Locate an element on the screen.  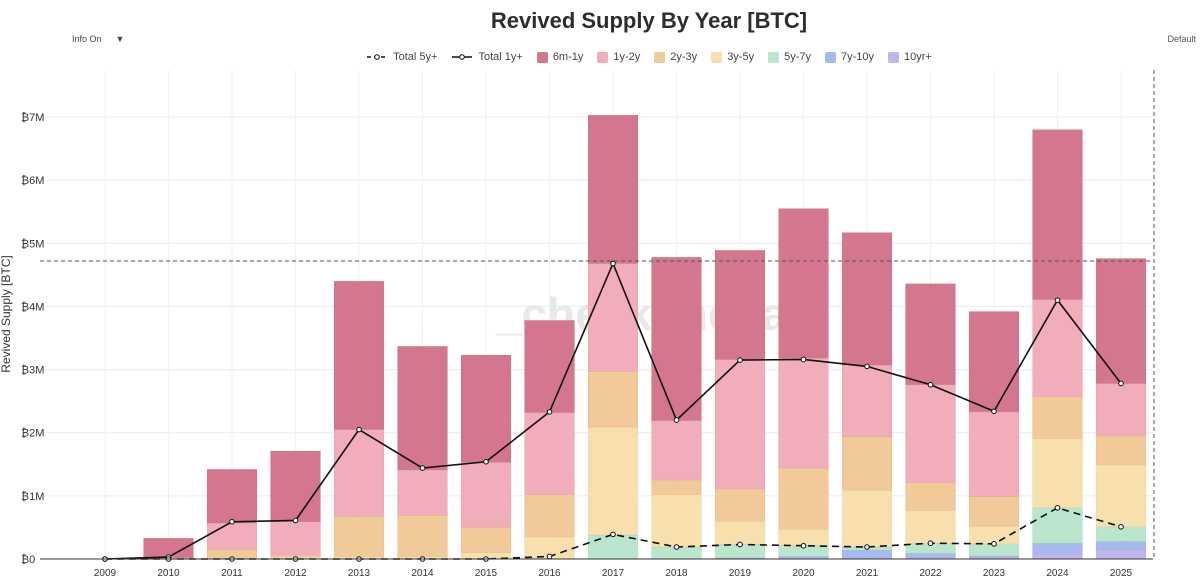
bar-7y-10y-2025 is located at coordinates (1121, 545).